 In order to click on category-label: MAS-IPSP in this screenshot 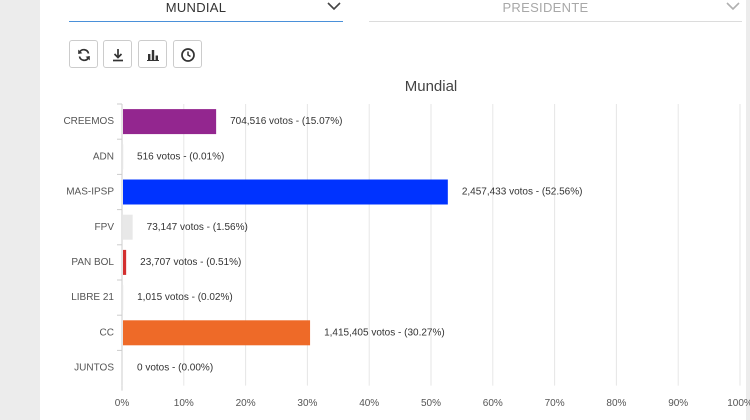, I will do `click(90, 192)`.